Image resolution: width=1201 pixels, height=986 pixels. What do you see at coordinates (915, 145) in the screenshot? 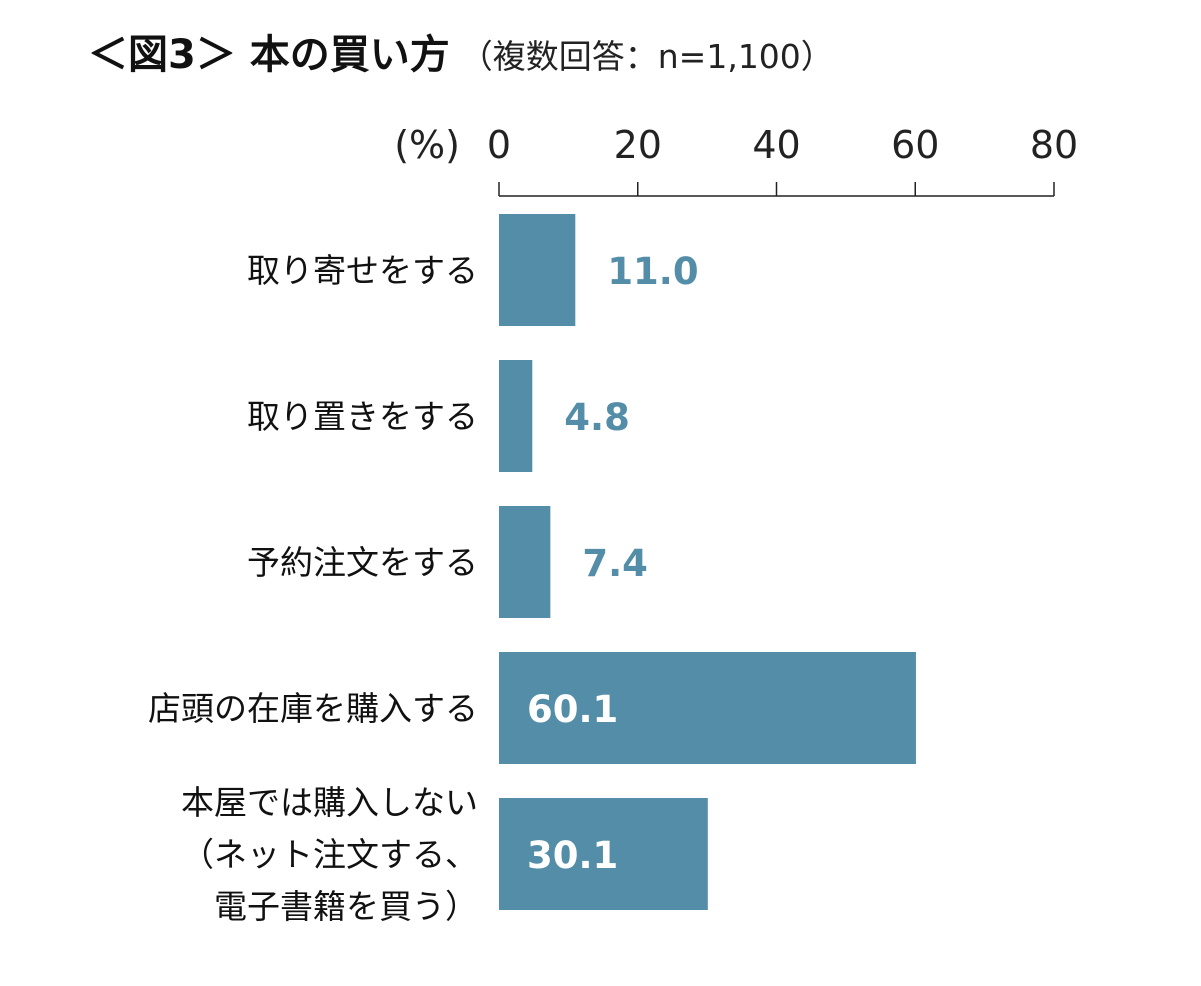
I see `x-tick-label: 60` at bounding box center [915, 145].